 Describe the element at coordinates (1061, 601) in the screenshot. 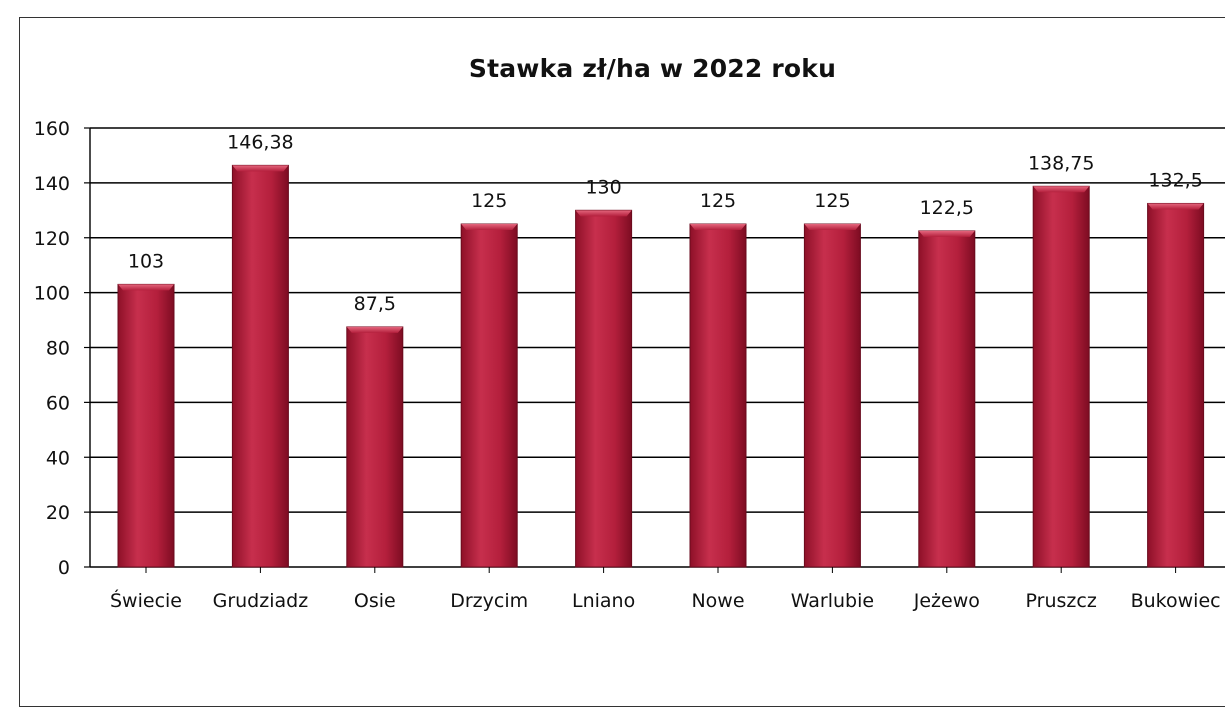

I see `x-category-label: Pruszcz` at that location.